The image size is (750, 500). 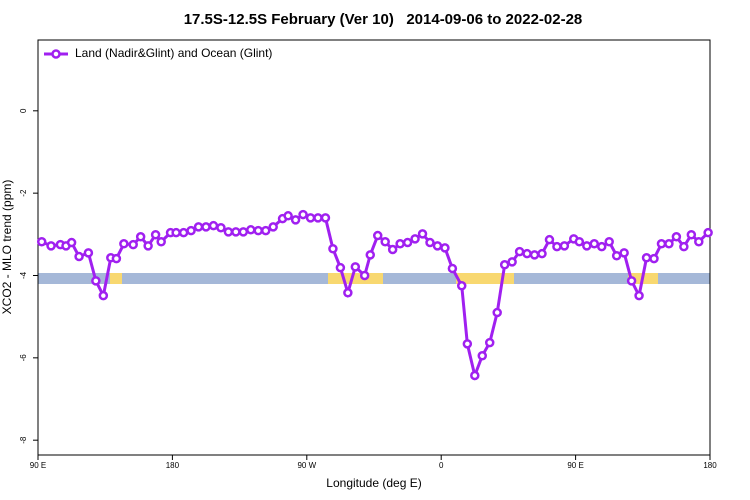 I want to click on y-tick-label: -4, so click(x=23, y=275).